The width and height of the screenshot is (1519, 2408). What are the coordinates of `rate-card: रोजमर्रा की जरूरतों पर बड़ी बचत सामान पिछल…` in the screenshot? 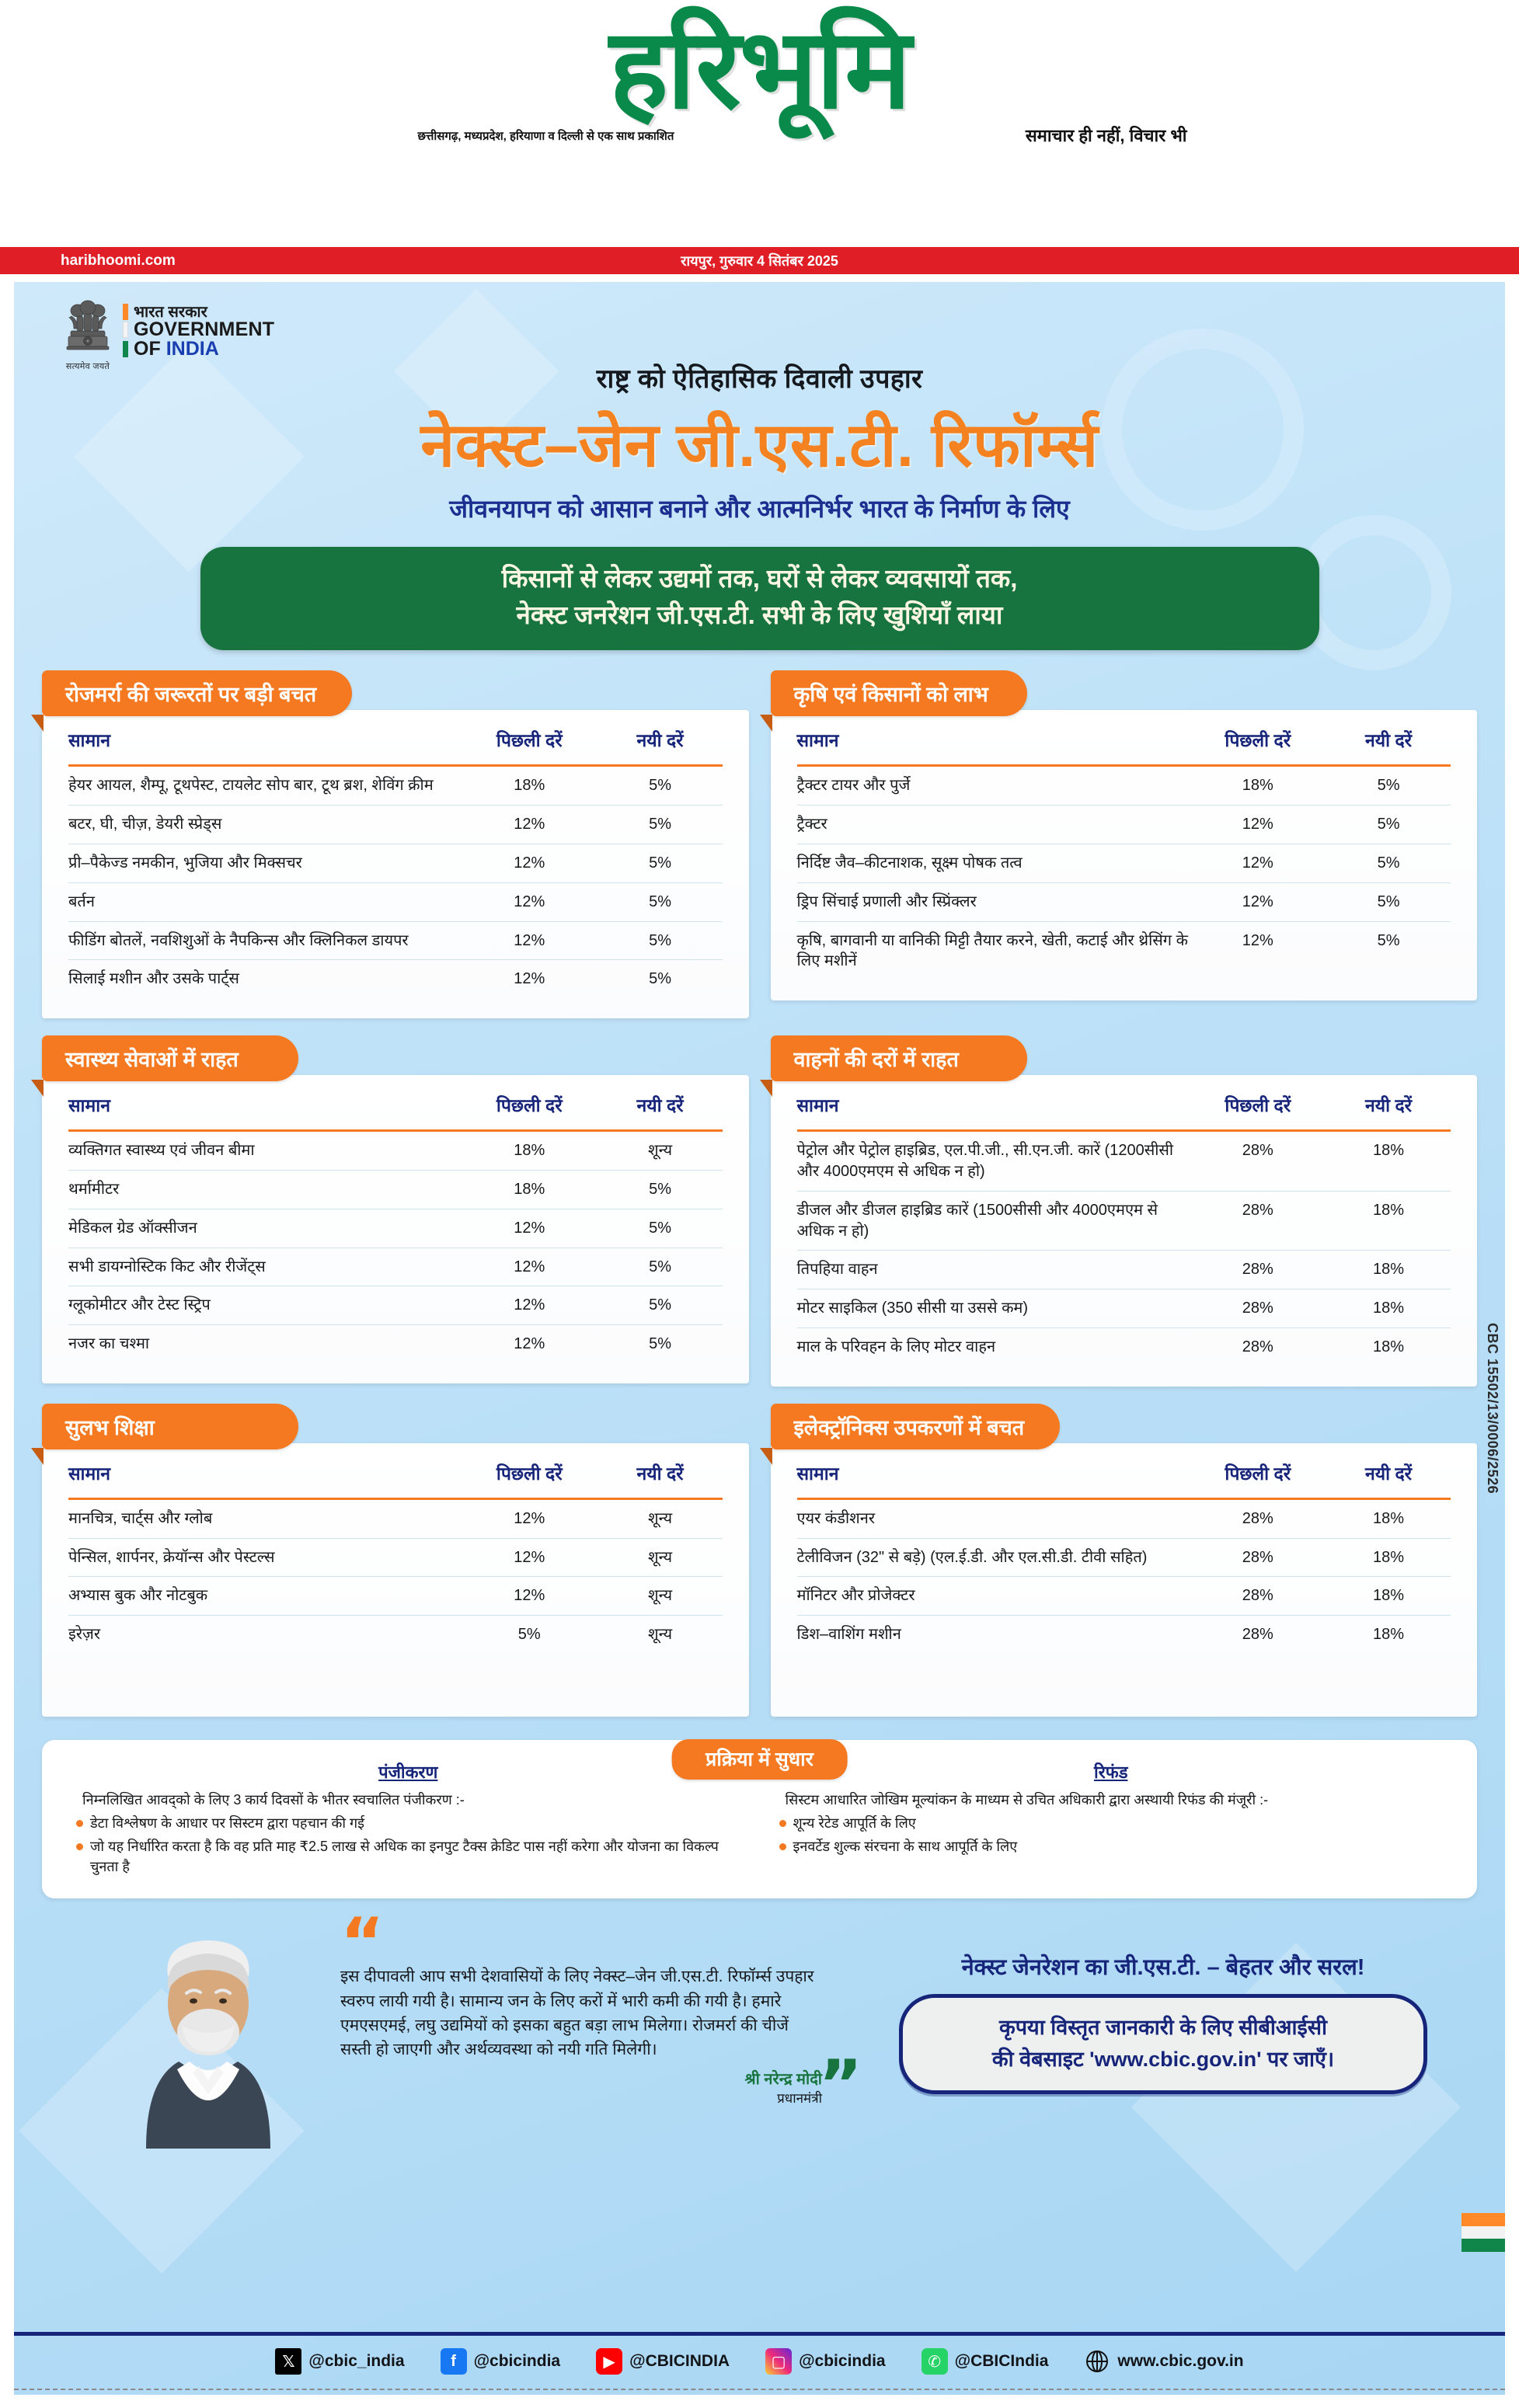 It's located at (389, 844).